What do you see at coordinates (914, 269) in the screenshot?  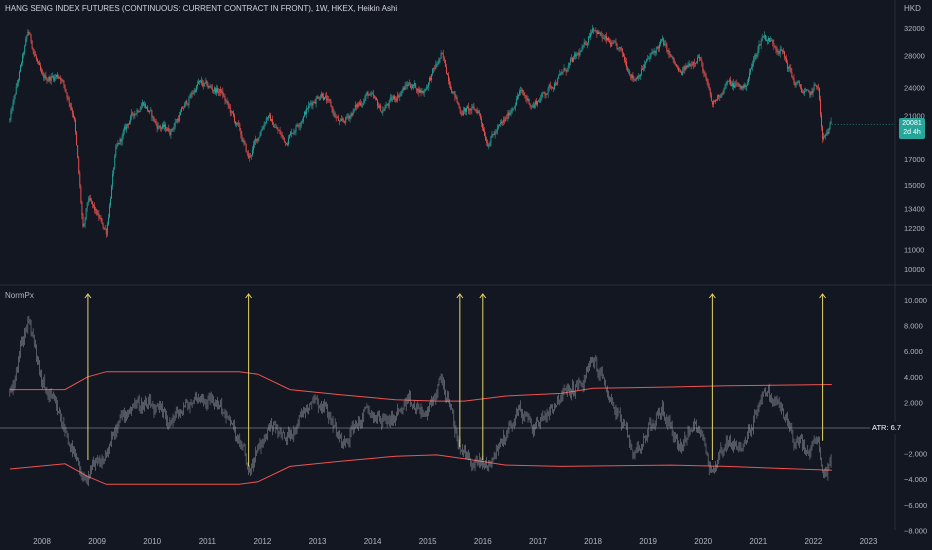 I see `price-y-tick-label: 10000` at bounding box center [914, 269].